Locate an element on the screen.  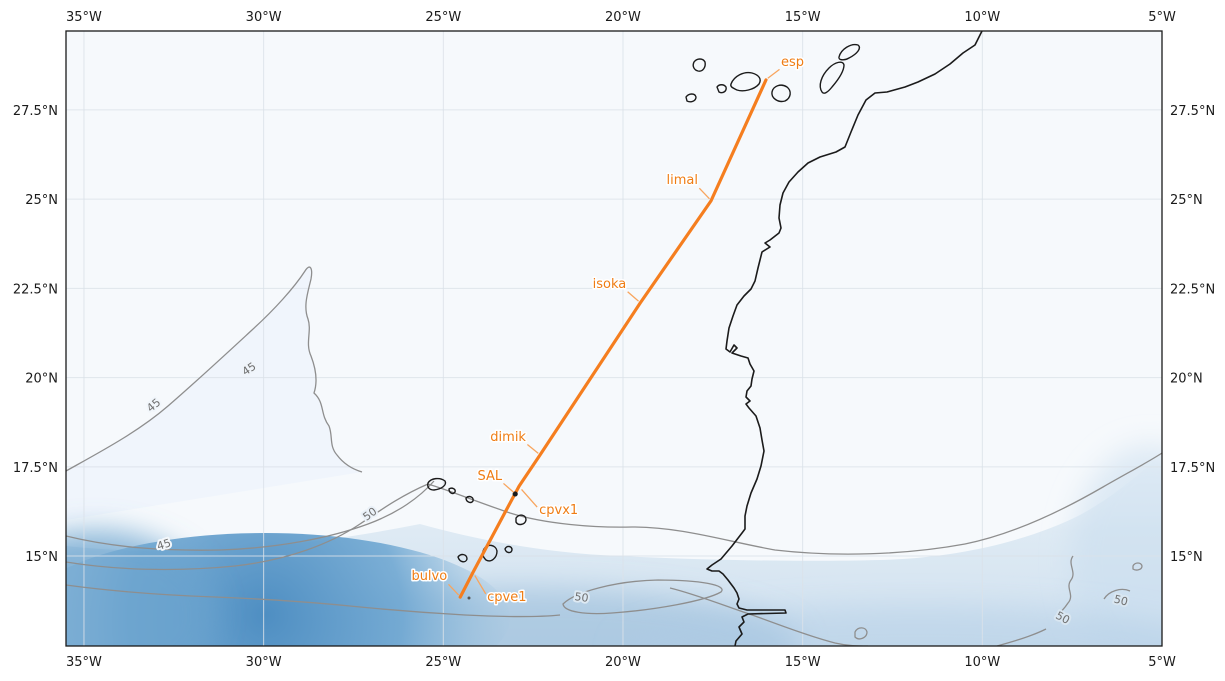
island-fuerteventura is located at coordinates (832, 77).